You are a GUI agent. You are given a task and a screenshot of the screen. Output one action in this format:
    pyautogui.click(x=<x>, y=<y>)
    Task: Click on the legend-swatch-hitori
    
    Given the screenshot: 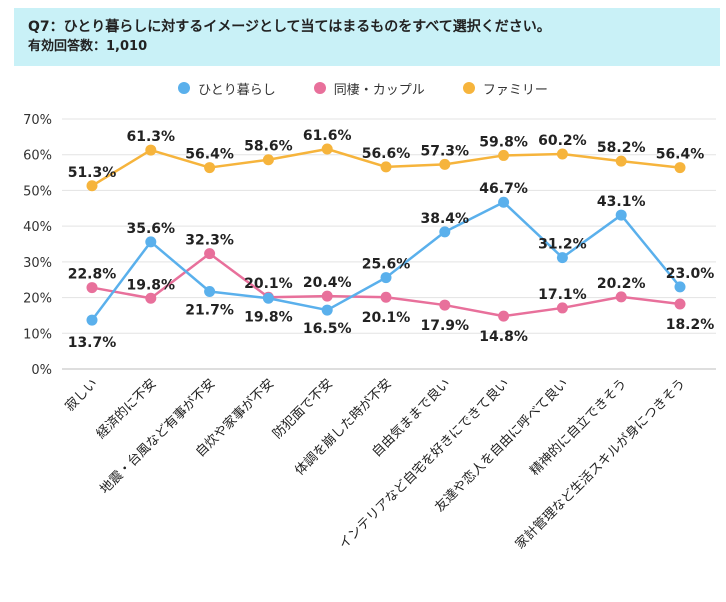 What is the action you would take?
    pyautogui.click(x=184, y=88)
    